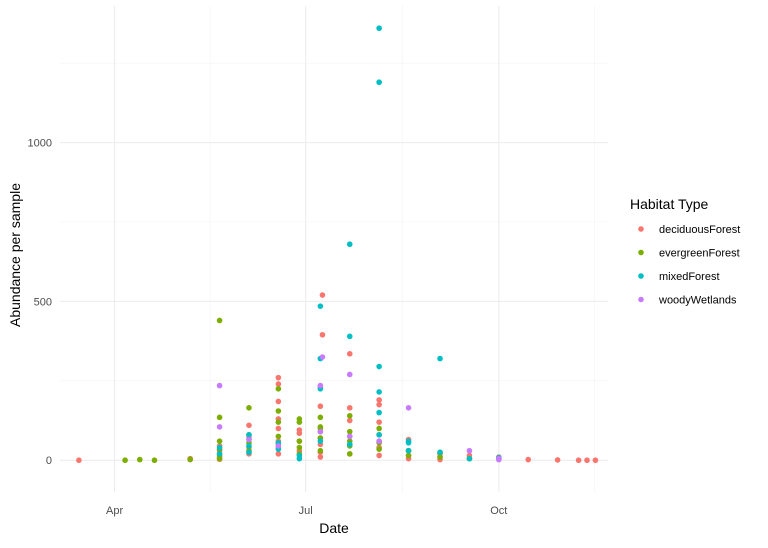 Image resolution: width=768 pixels, height=548 pixels. Describe the element at coordinates (15, 255) in the screenshot. I see `y-axis-title: Abundance per sample` at that location.